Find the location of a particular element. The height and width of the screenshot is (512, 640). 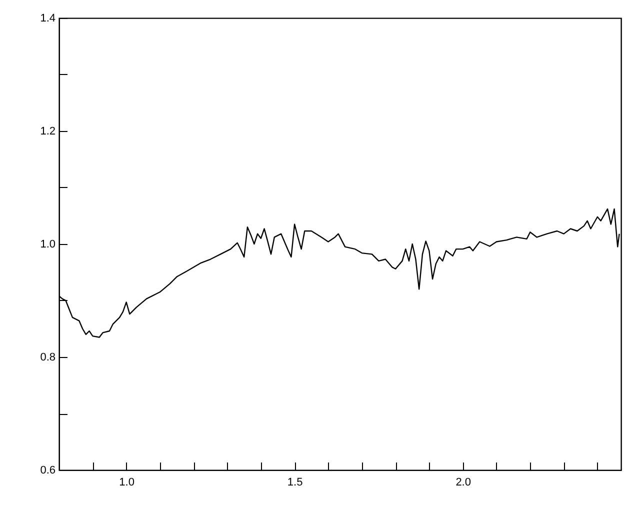

y-tick-label: 1.4 is located at coordinates (48, 18).